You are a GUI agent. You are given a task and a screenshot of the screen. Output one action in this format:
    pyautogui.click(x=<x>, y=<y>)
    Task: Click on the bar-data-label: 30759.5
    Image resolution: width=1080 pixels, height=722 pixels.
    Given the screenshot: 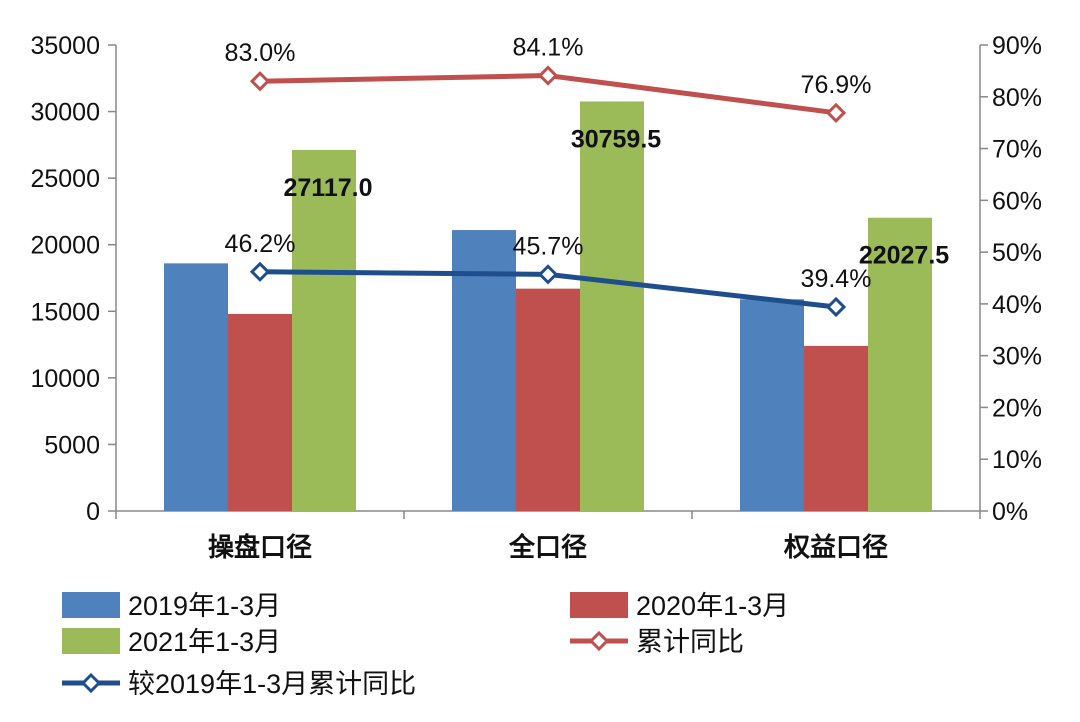 What is the action you would take?
    pyautogui.click(x=616, y=139)
    